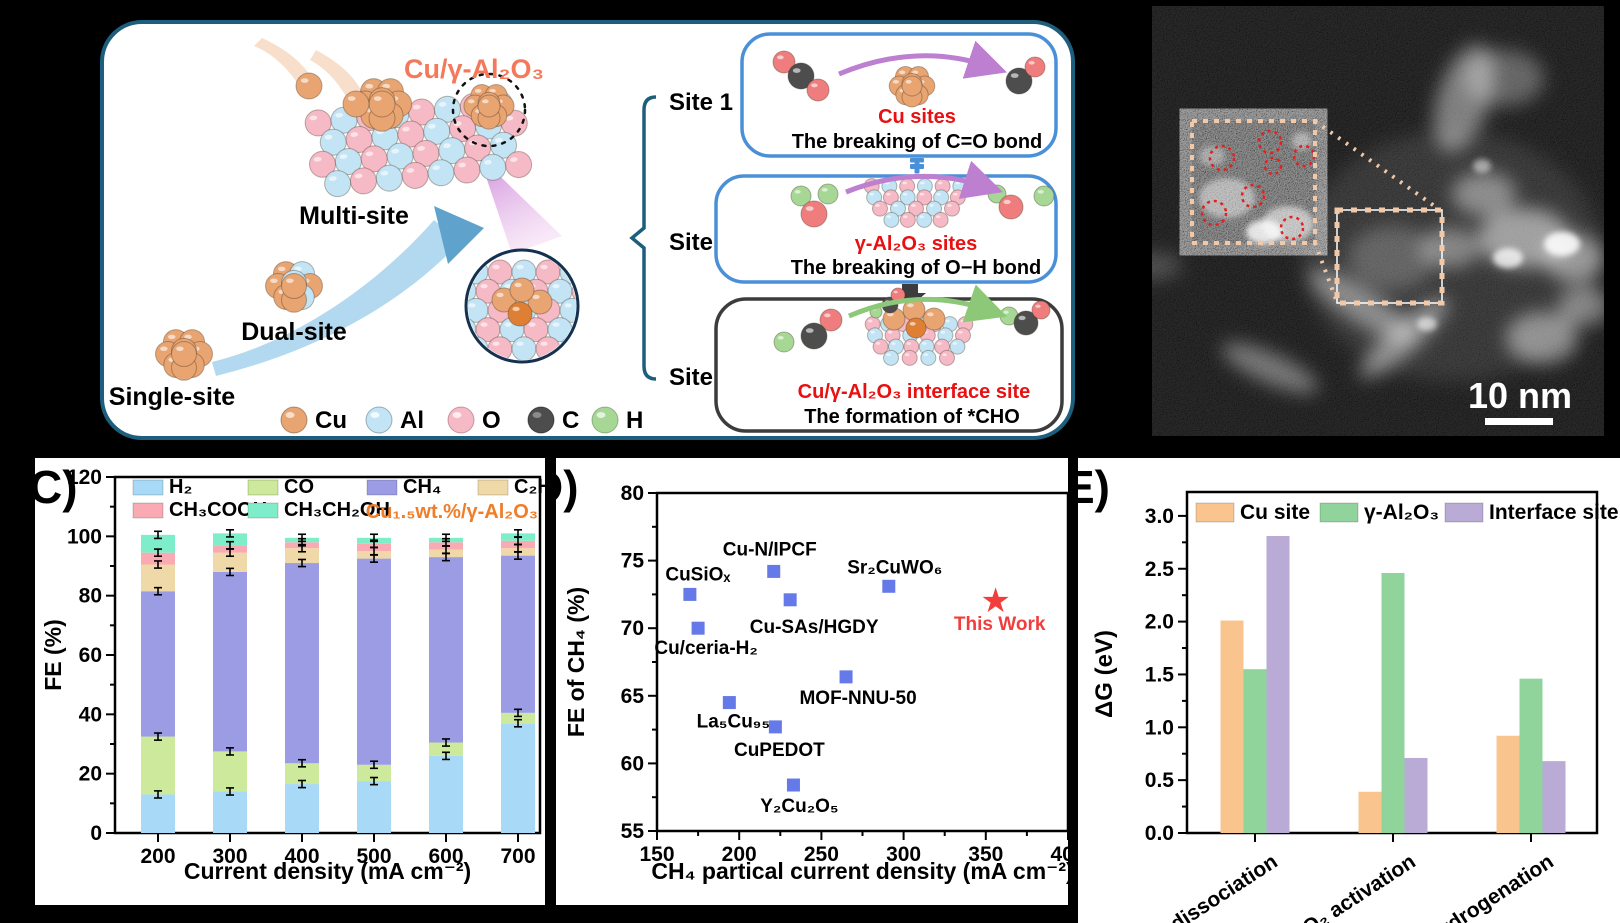 The width and height of the screenshot is (1620, 923). I want to click on atom-legend-label: H, so click(634, 420).